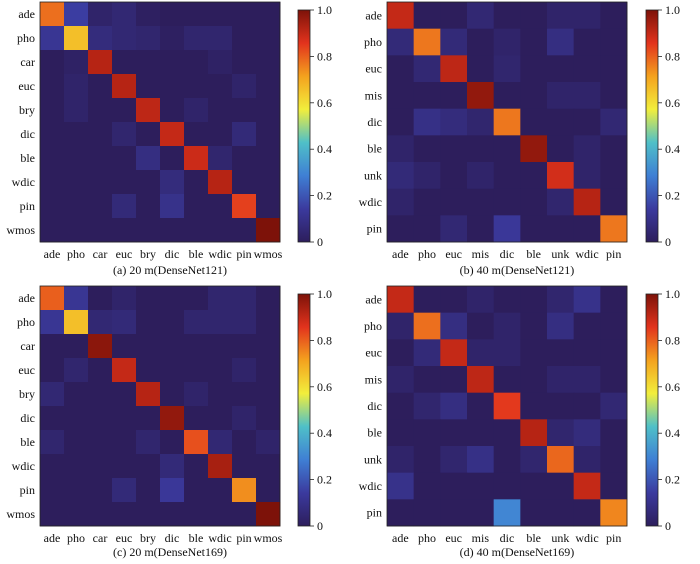 The height and width of the screenshot is (564, 700). I want to click on heatmap-cell-pho-dic, so click(172, 322).